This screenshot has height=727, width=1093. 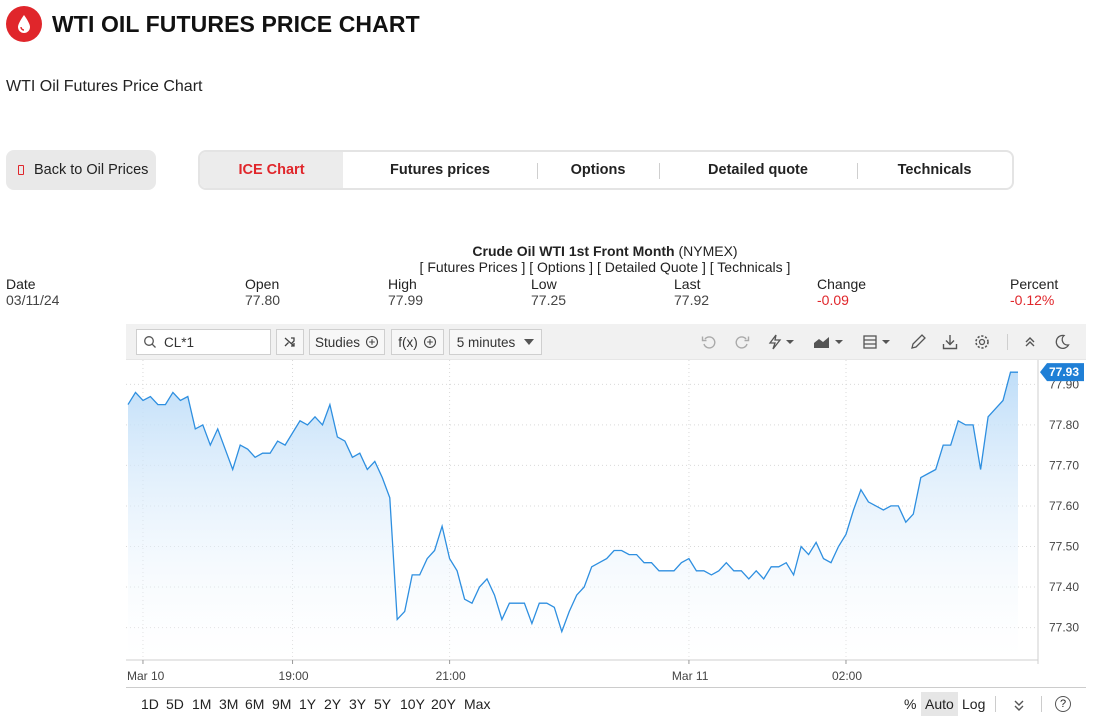 I want to click on range-5y-button: 5Y, so click(x=383, y=704).